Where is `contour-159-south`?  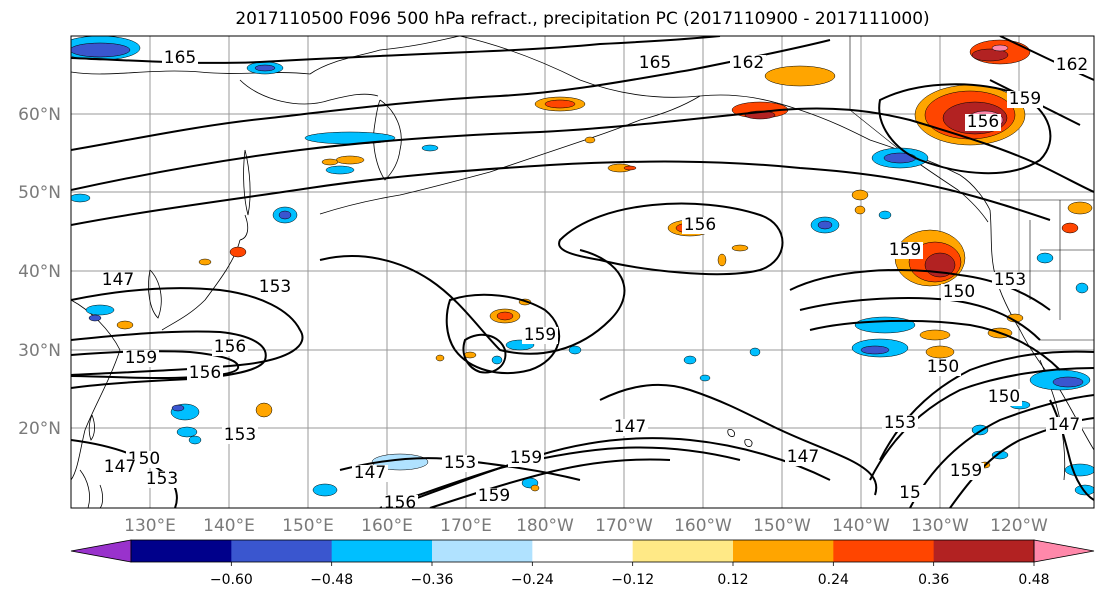
contour-159-south is located at coordinates (550, 483).